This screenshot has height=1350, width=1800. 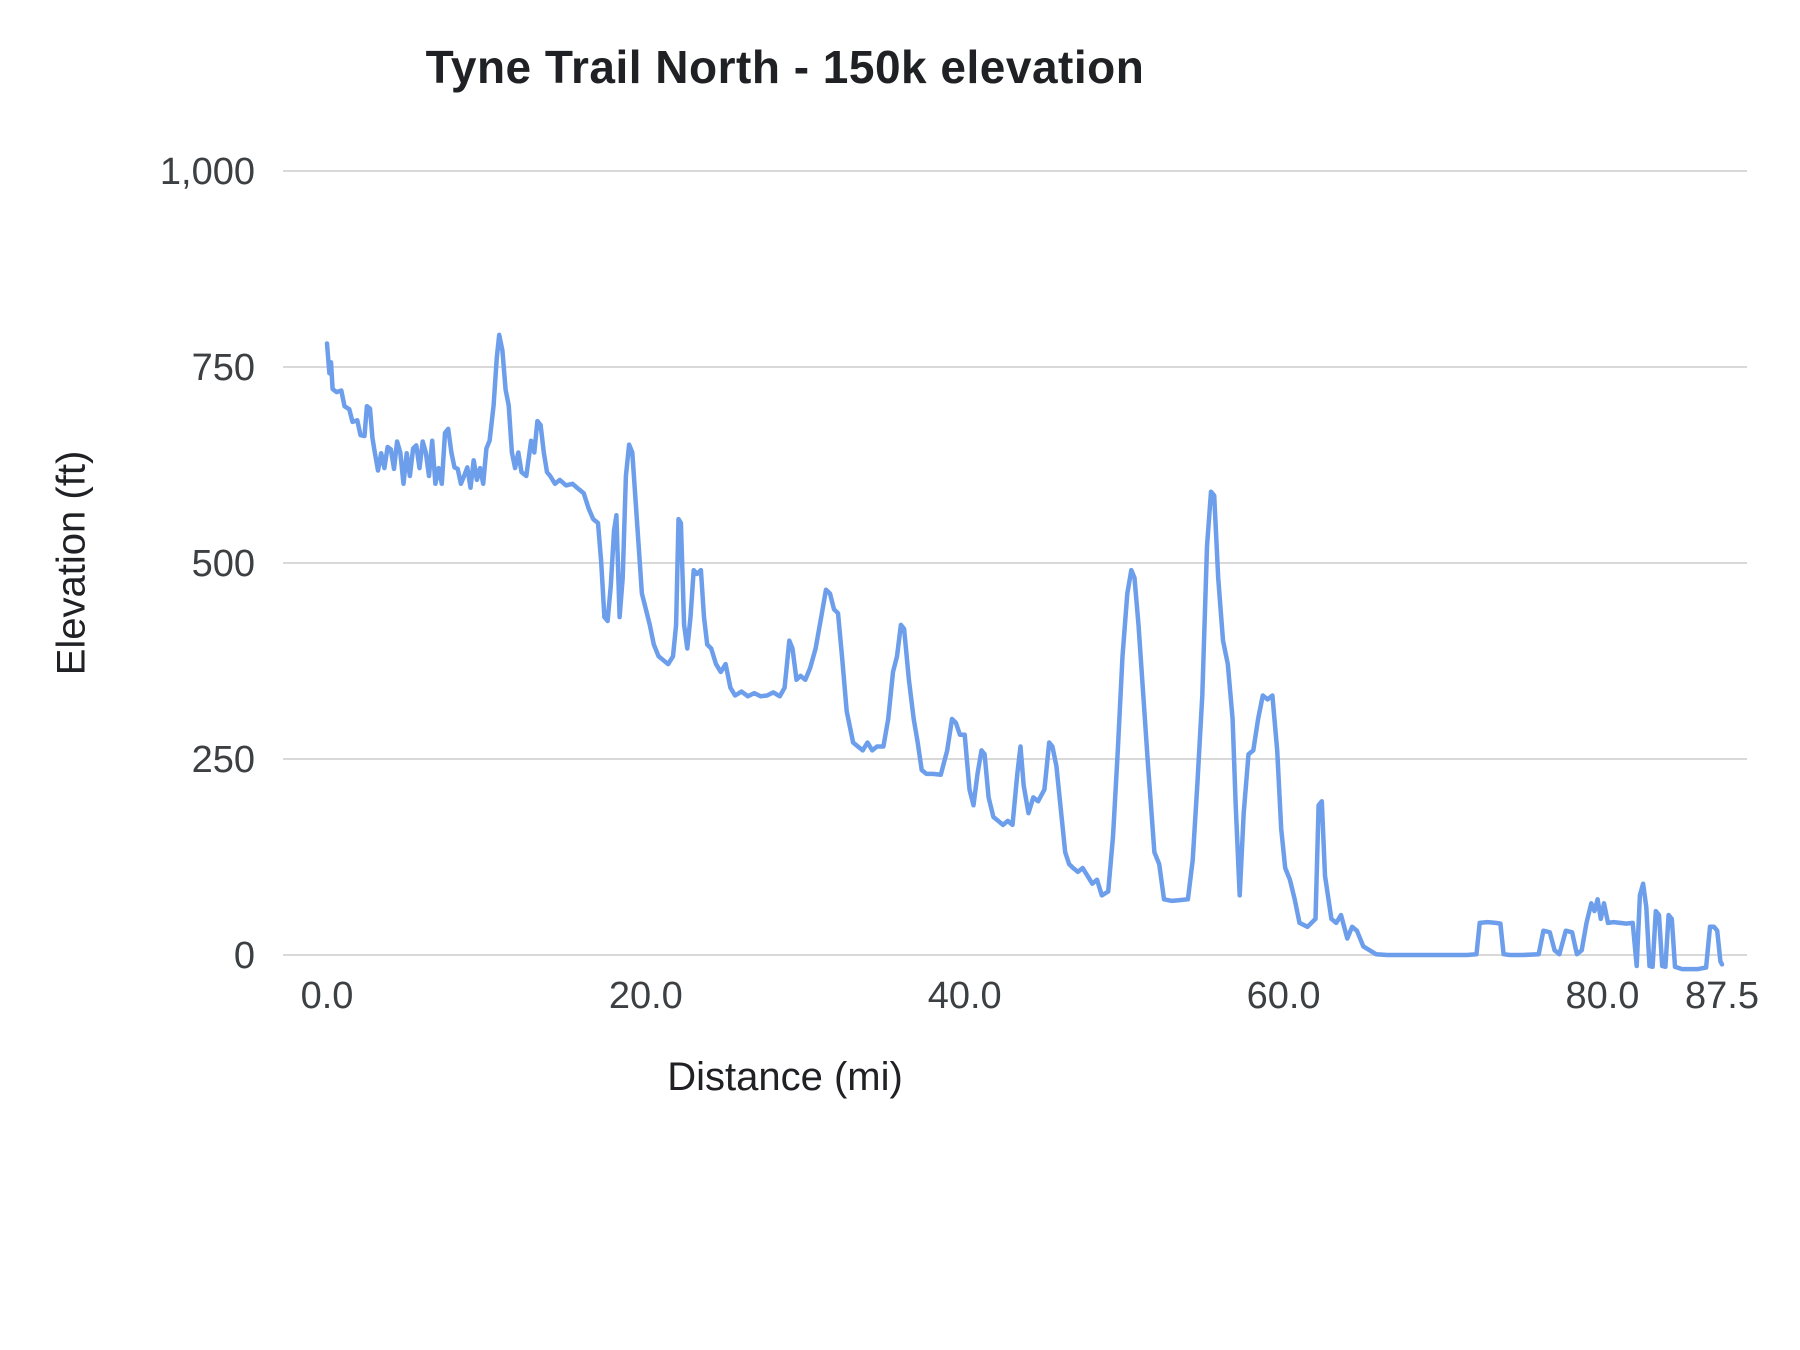 I want to click on x-tick-label: 80.0, so click(x=1602, y=996).